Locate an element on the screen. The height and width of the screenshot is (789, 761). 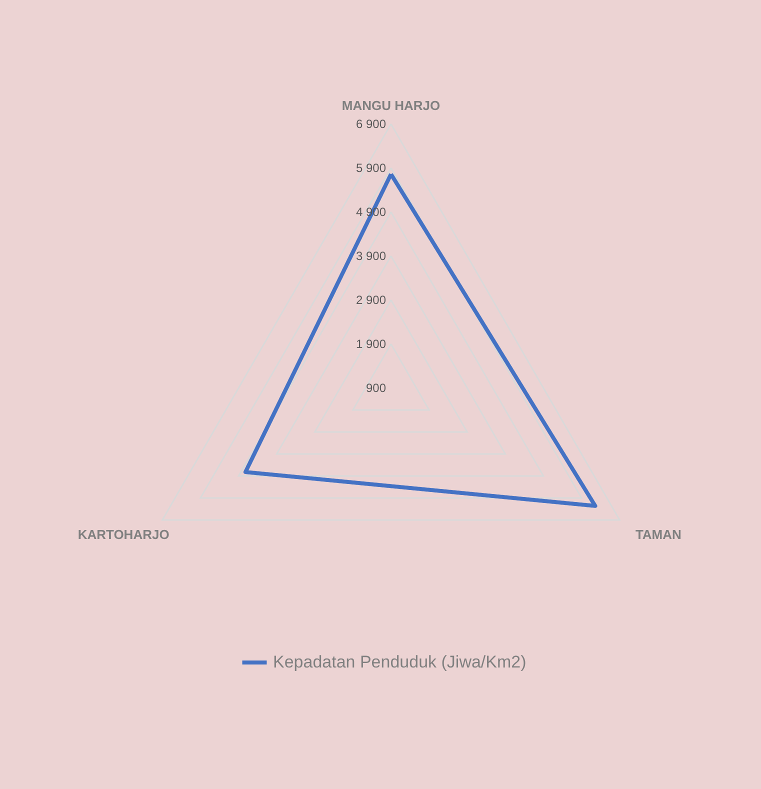
y-tick-label: 1 900 is located at coordinates (371, 344).